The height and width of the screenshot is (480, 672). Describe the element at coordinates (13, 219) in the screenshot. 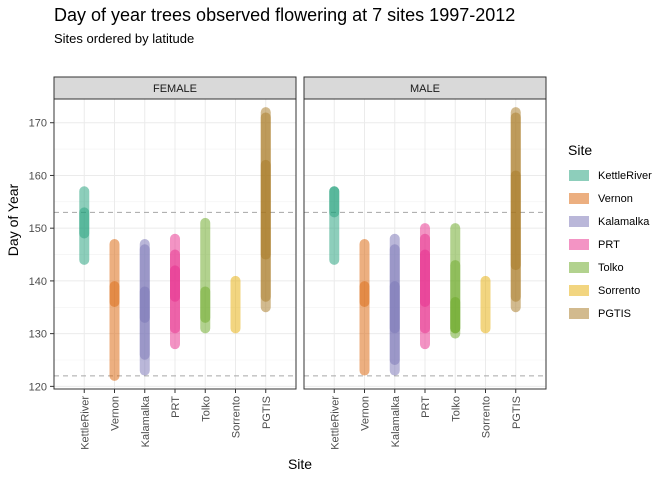

I see `y-axis-title: Day of Year` at that location.